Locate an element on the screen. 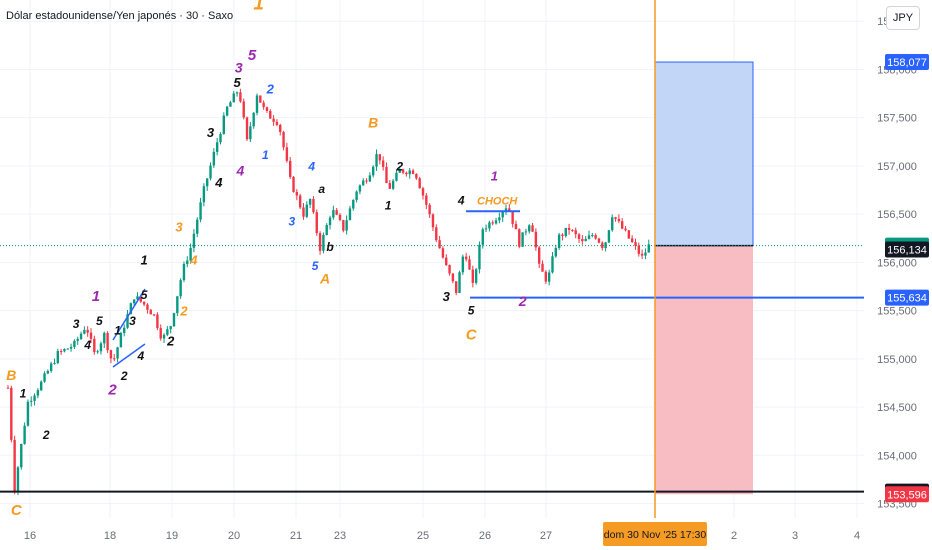 The width and height of the screenshot is (932, 550). elliott-label: 4 is located at coordinates (461, 200).